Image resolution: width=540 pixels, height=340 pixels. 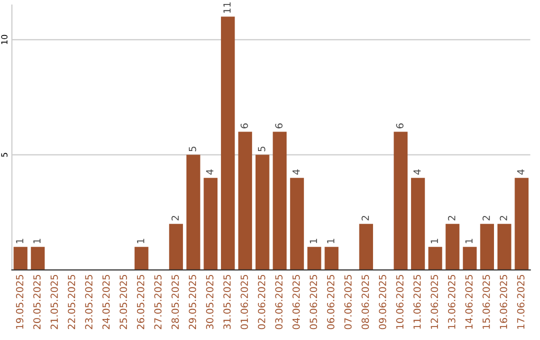 What do you see at coordinates (348, 302) in the screenshot?
I see `x-tick-label: 07.06.2025` at bounding box center [348, 302].